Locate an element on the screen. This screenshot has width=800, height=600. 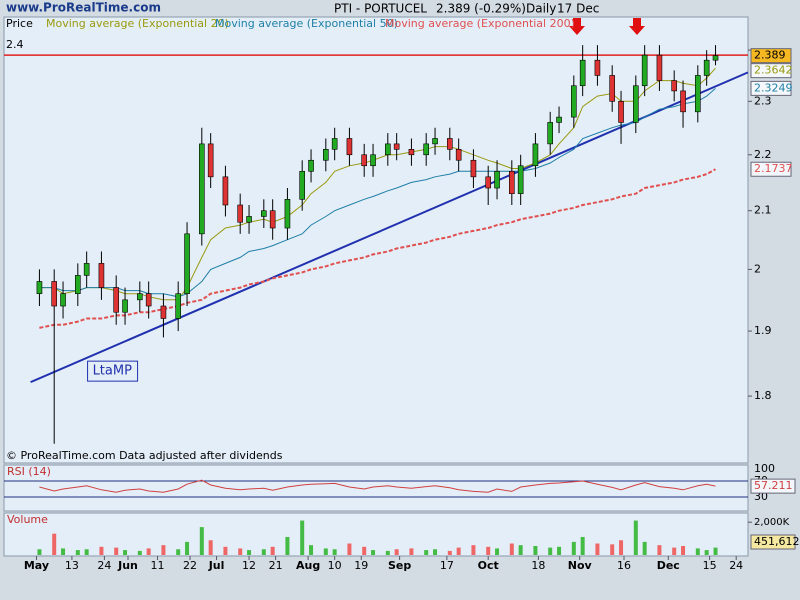
volume-label: Volume is located at coordinates (27, 519).